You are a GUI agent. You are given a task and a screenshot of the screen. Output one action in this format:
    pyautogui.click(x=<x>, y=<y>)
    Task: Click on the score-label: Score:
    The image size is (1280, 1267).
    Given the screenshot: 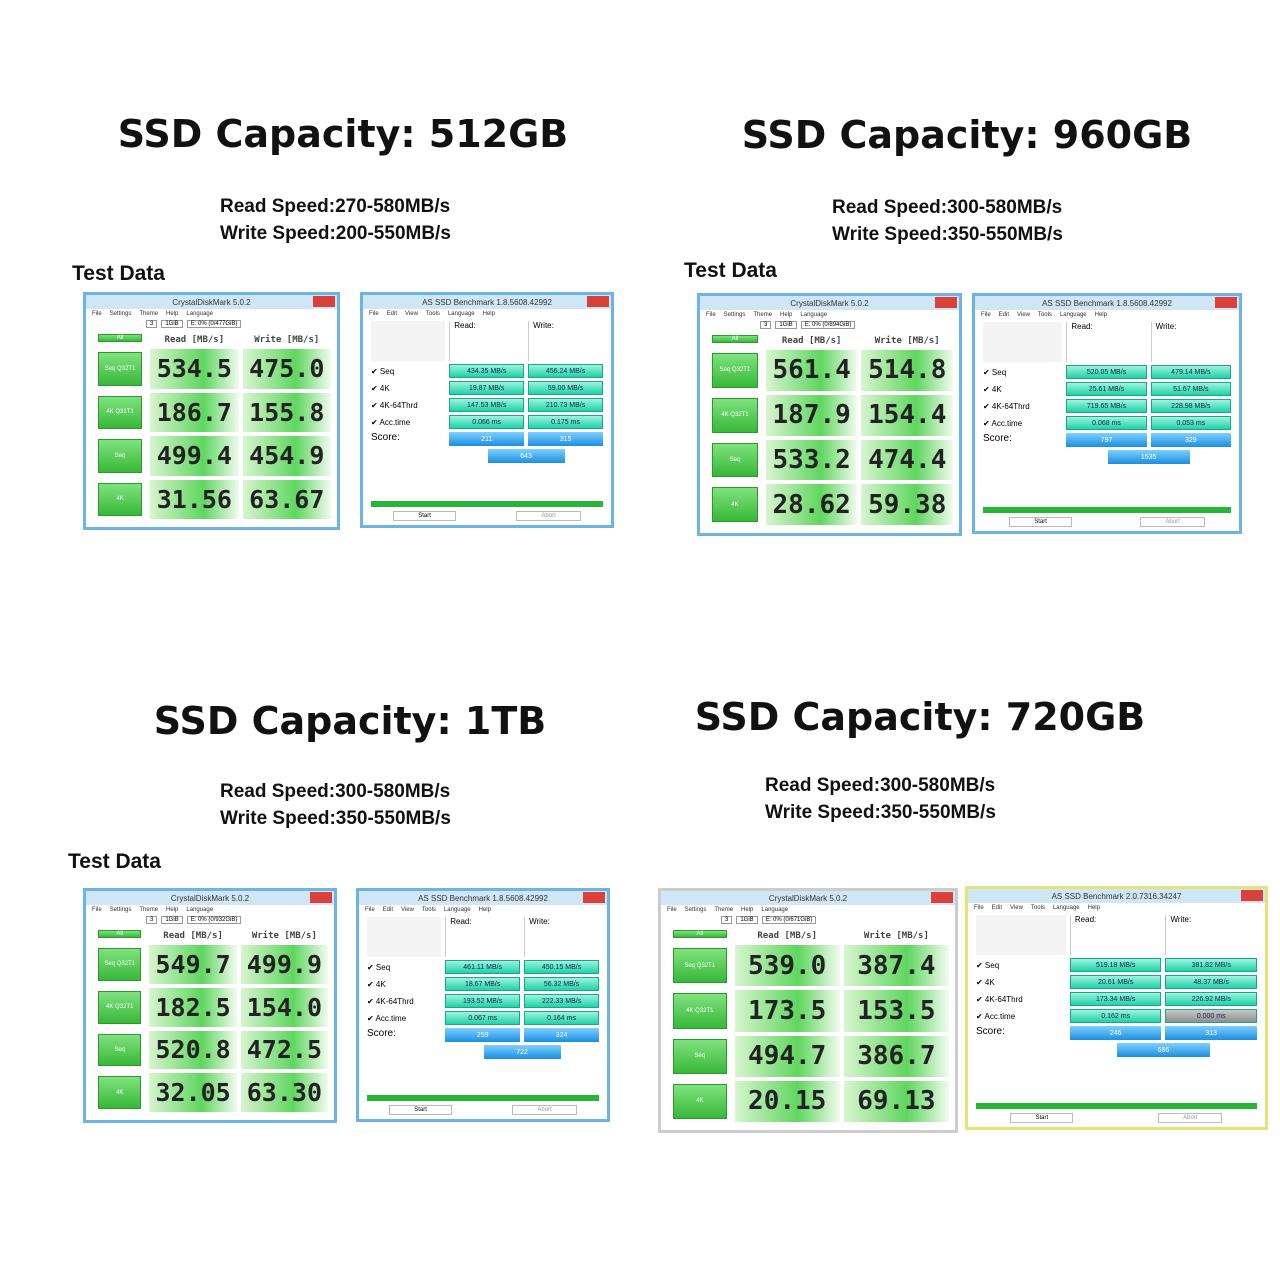 What is the action you would take?
    pyautogui.click(x=381, y=1033)
    